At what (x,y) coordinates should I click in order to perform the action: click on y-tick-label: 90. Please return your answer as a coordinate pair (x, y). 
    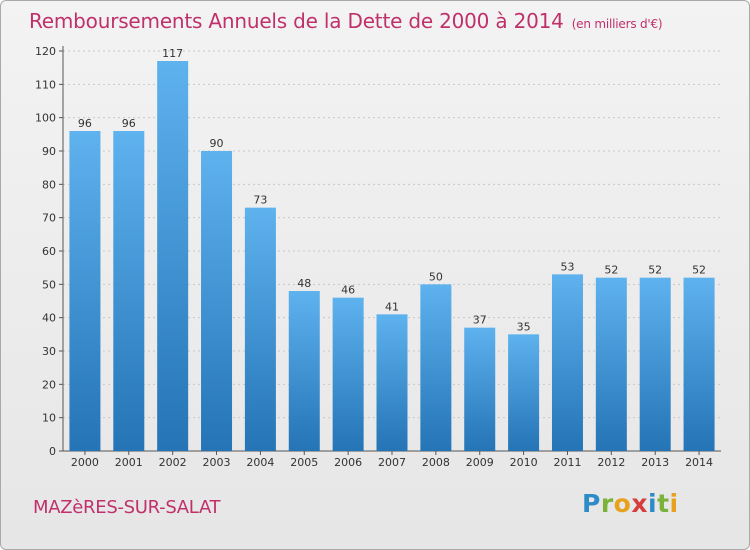
    Looking at the image, I should click on (49, 151).